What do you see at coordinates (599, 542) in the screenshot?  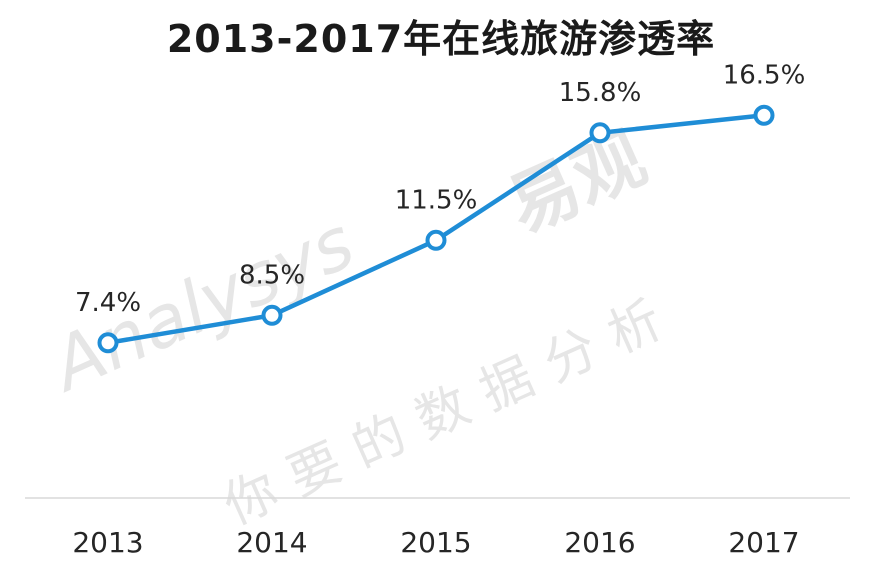 I see `x-tick-label-2016: 2016` at bounding box center [599, 542].